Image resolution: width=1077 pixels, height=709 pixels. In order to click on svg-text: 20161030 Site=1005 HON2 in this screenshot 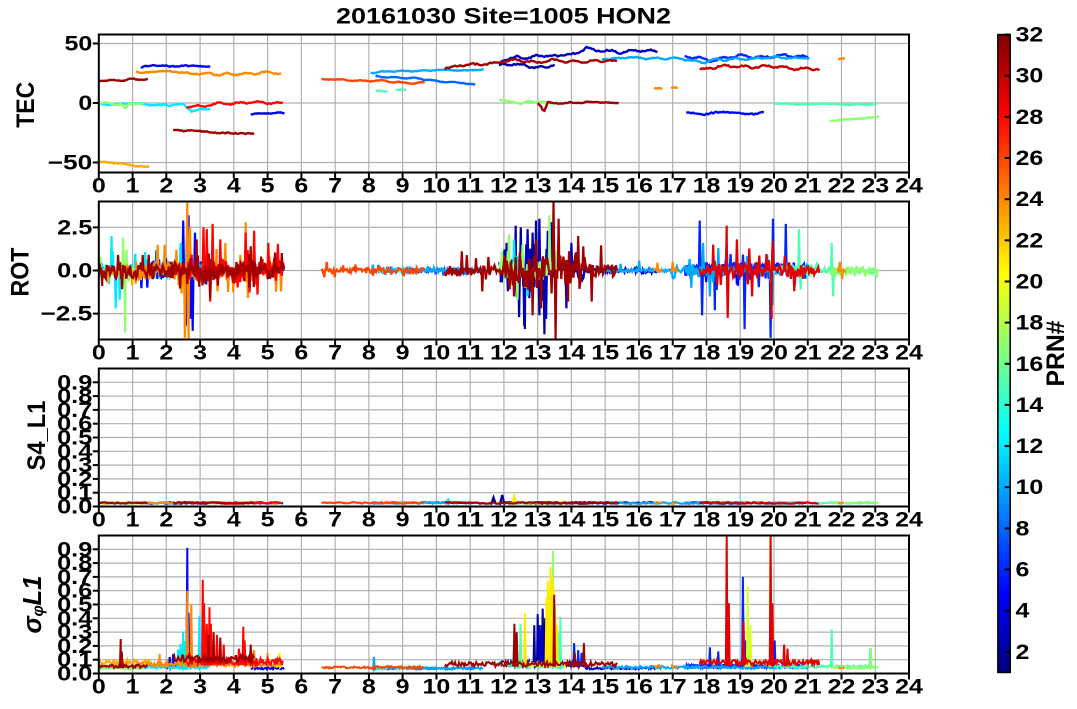, I will do `click(503, 16)`.